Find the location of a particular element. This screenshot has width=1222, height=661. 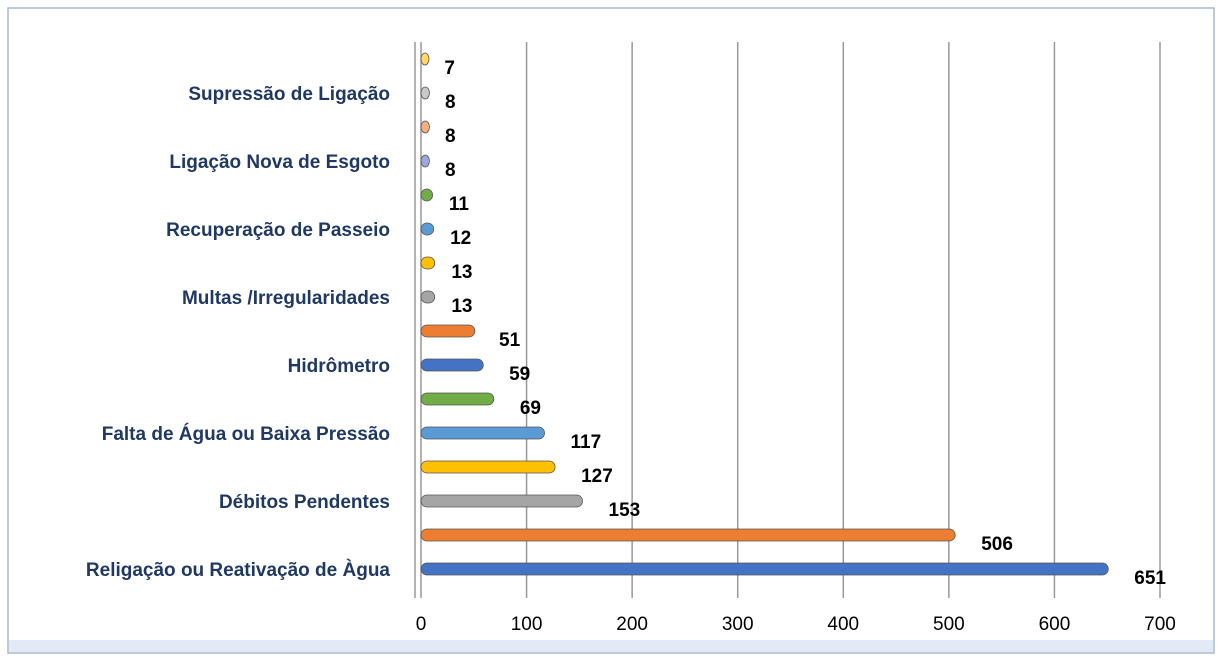

value-label: 12 is located at coordinates (460, 238).